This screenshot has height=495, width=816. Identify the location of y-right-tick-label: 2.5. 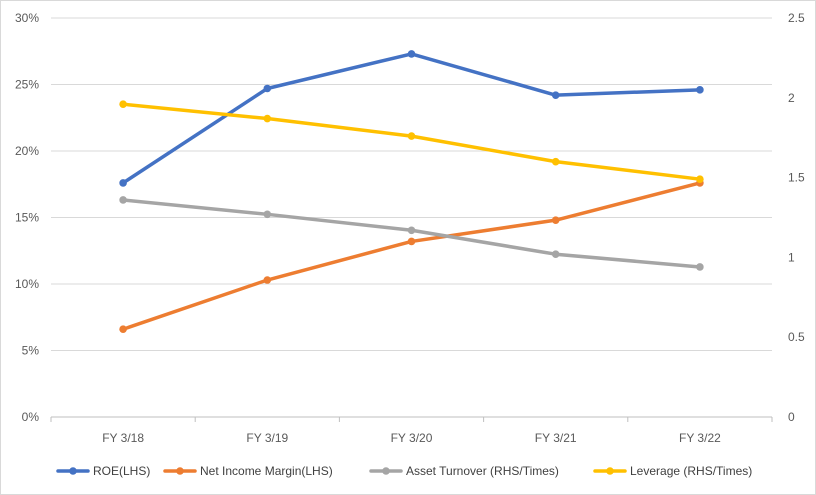
(796, 18).